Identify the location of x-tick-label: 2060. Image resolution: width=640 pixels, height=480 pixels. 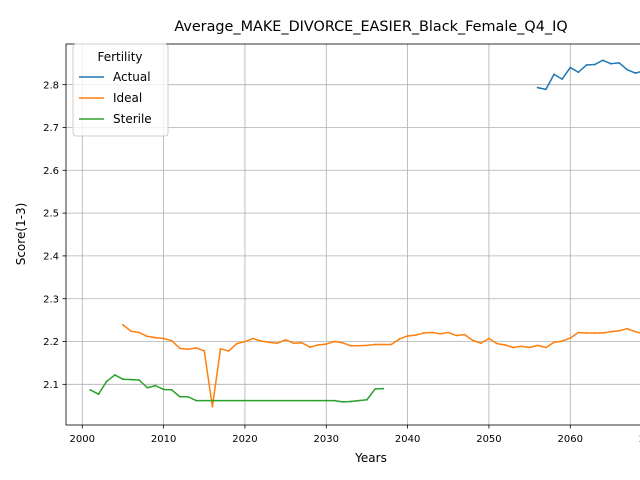
(570, 439).